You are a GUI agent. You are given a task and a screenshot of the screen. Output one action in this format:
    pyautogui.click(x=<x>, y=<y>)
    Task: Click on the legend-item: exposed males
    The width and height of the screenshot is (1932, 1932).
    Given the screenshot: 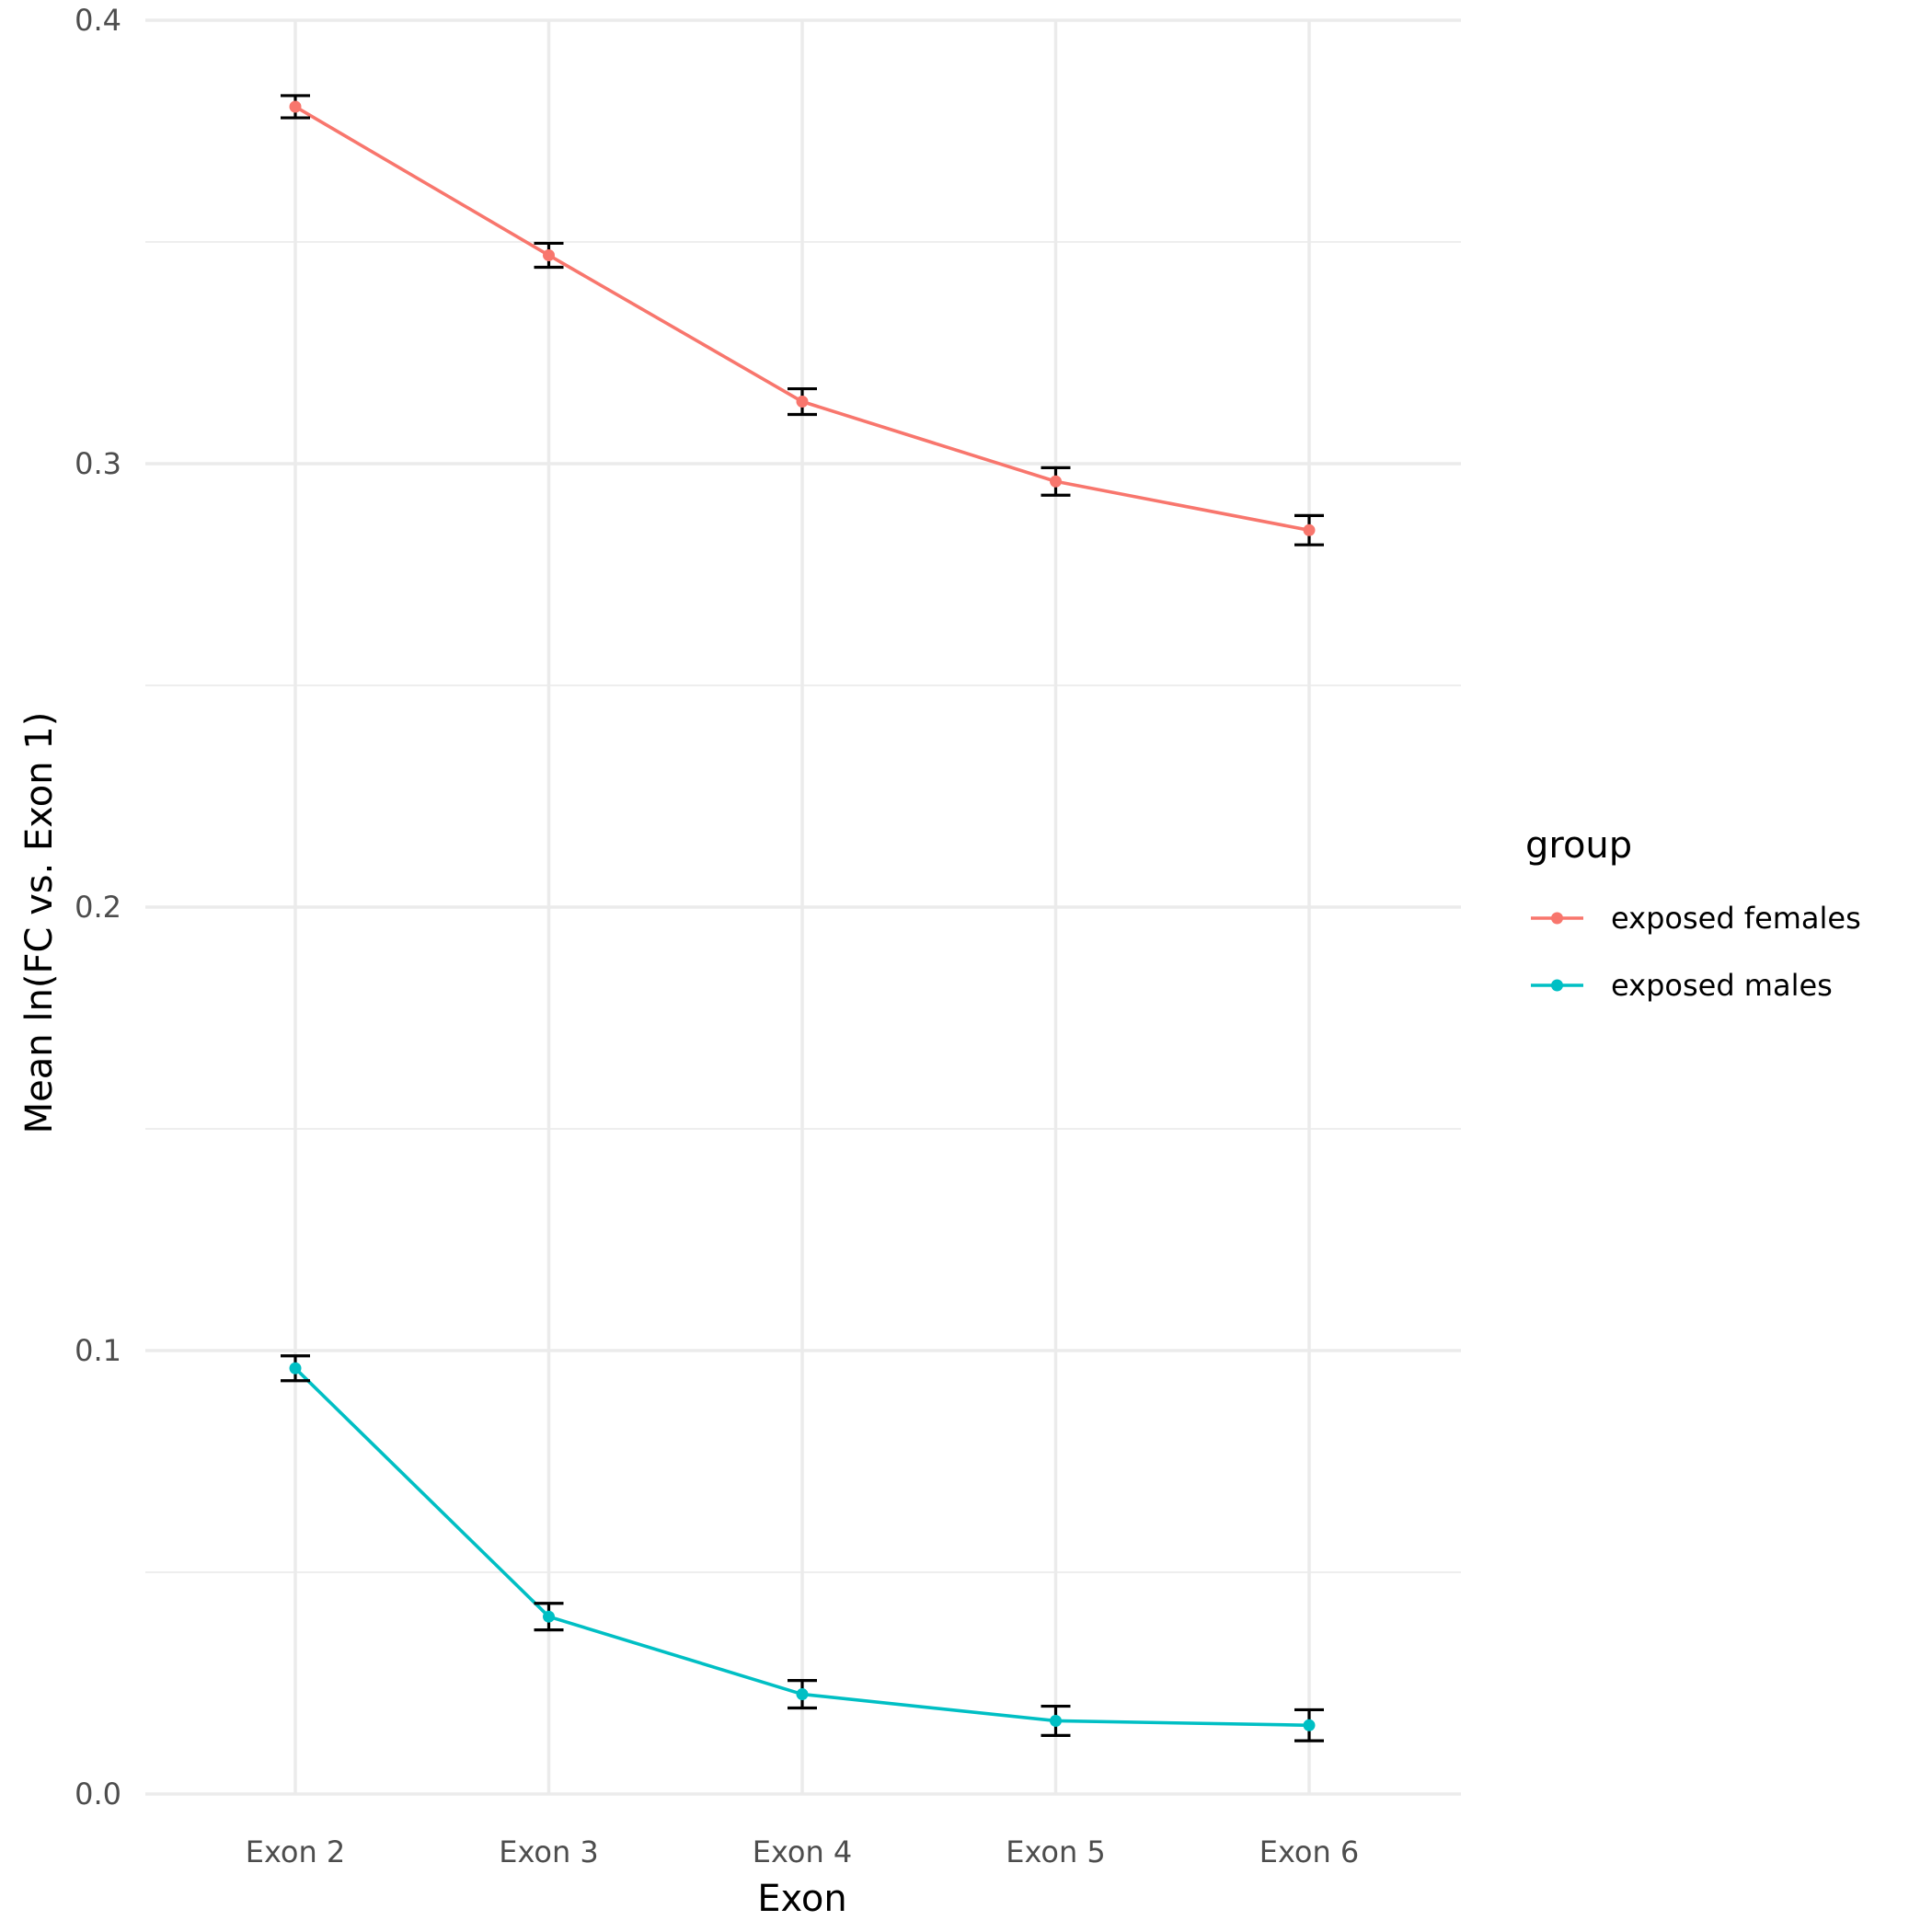 What is the action you would take?
    pyautogui.click(x=1682, y=985)
    